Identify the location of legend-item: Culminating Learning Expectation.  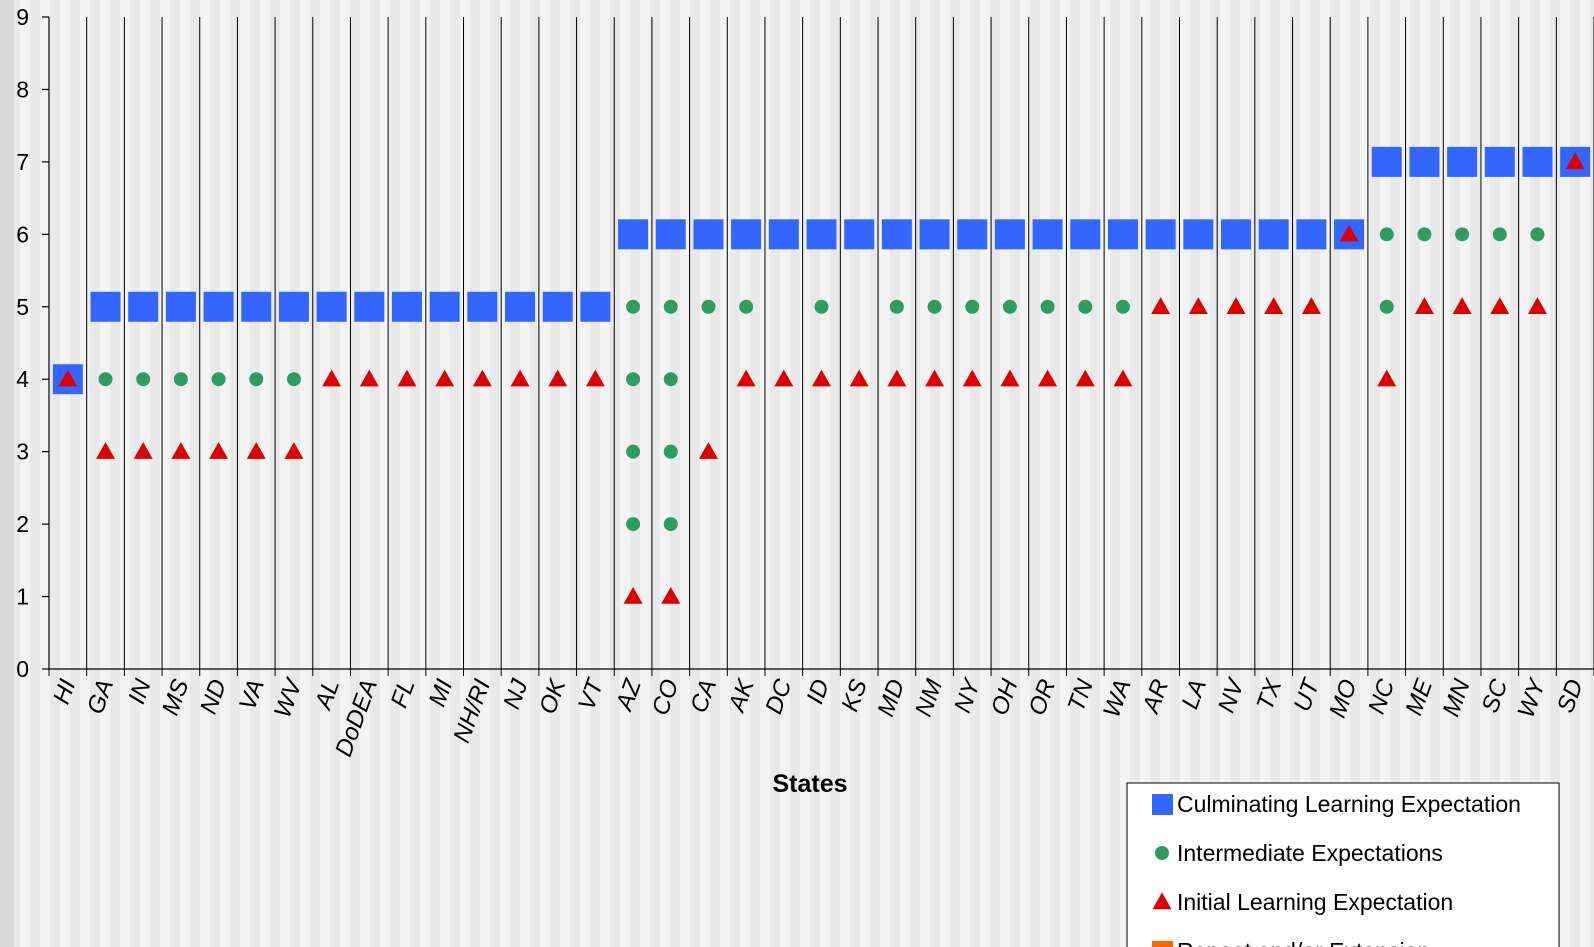
(1336, 804).